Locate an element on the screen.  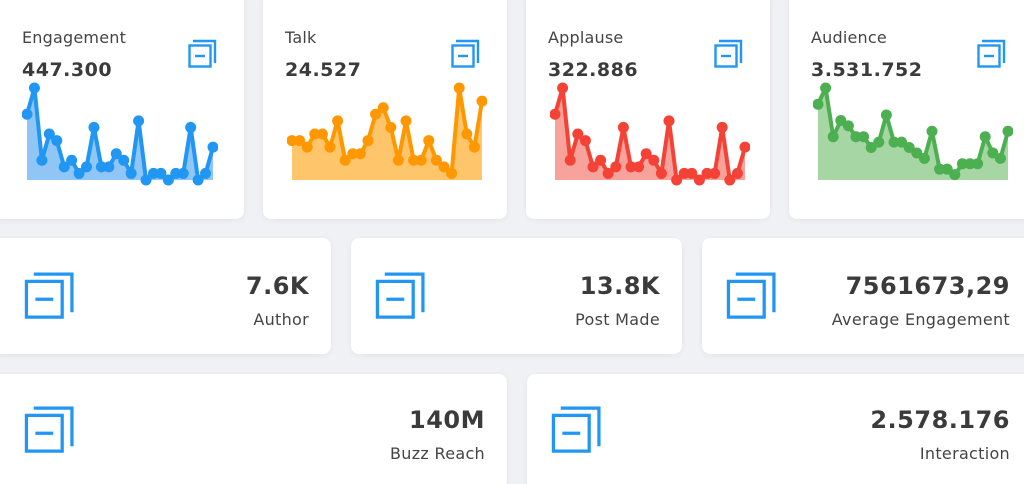
stat-value: 140M is located at coordinates (447, 420).